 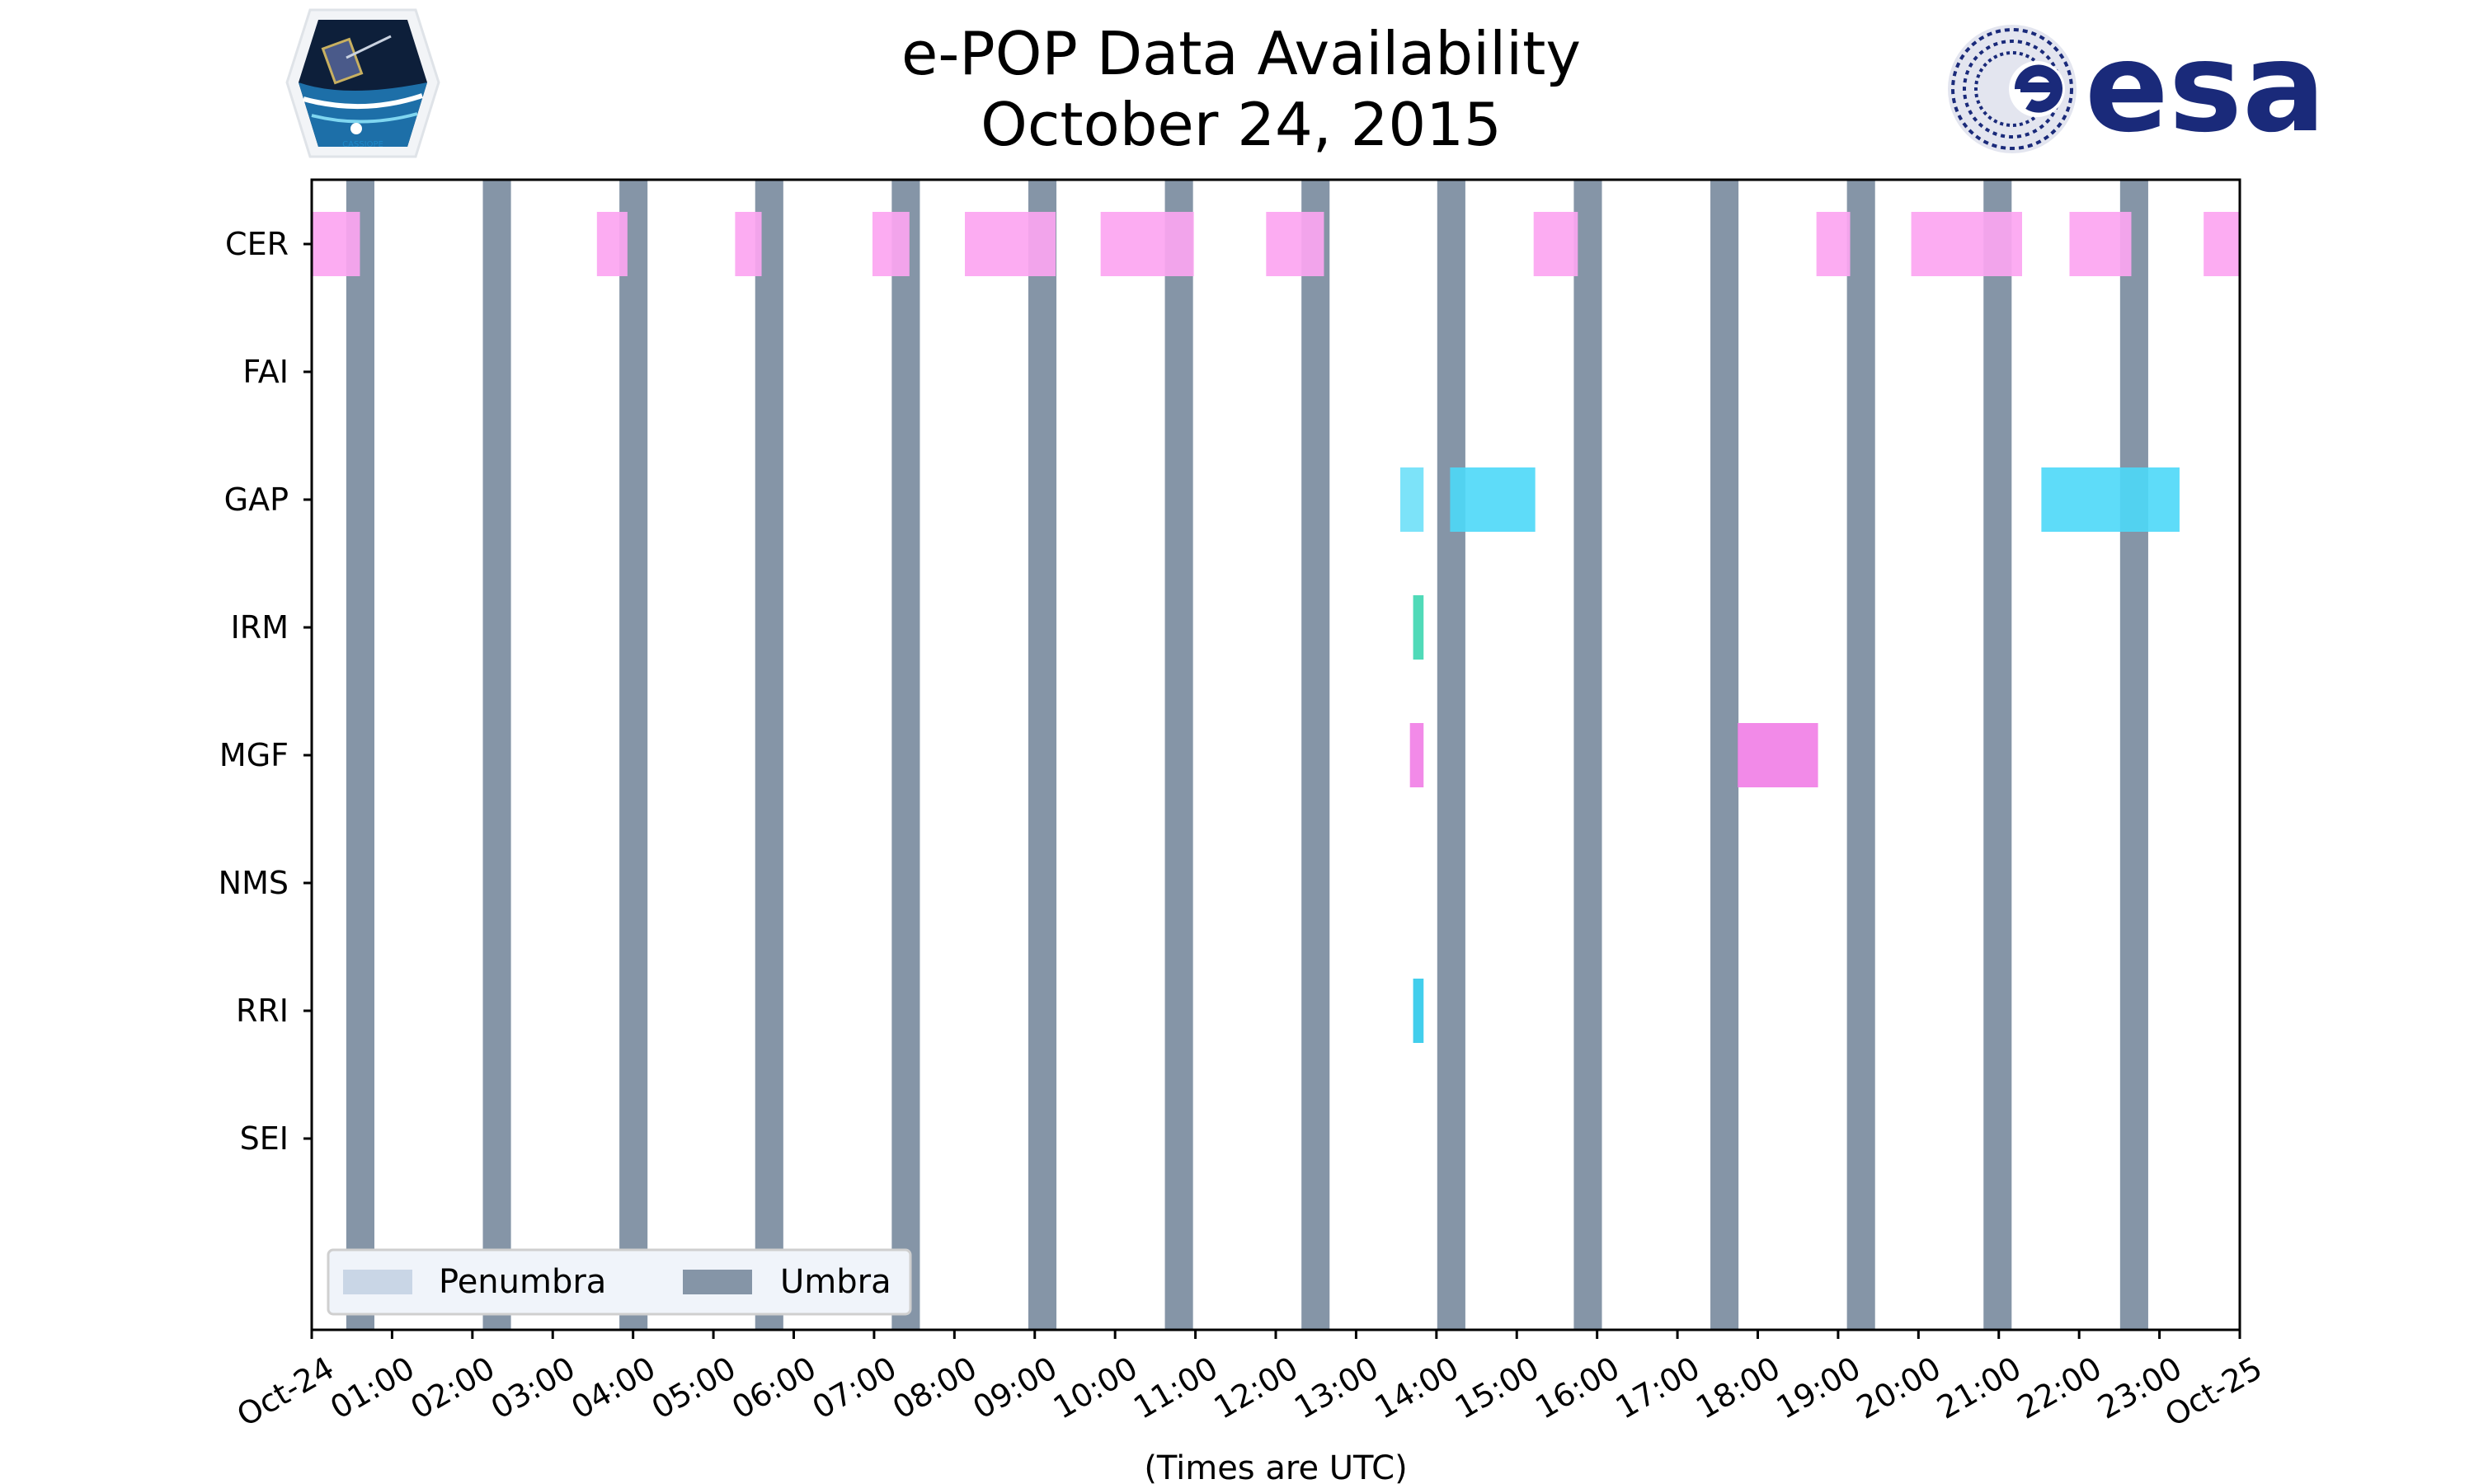 I want to click on esa-logo: esa, so click(x=2137, y=88).